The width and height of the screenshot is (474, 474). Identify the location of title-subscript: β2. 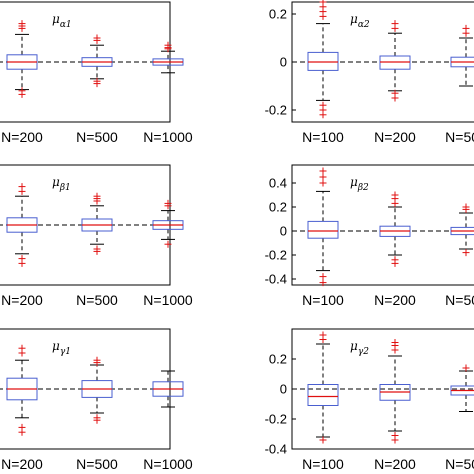
(363, 188).